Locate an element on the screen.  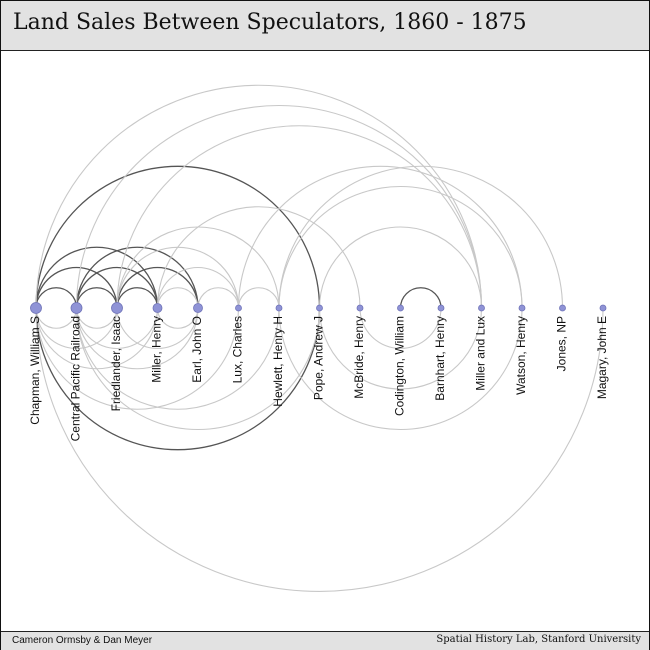
node-label: Friedlander, Isaac is located at coordinates (116, 363).